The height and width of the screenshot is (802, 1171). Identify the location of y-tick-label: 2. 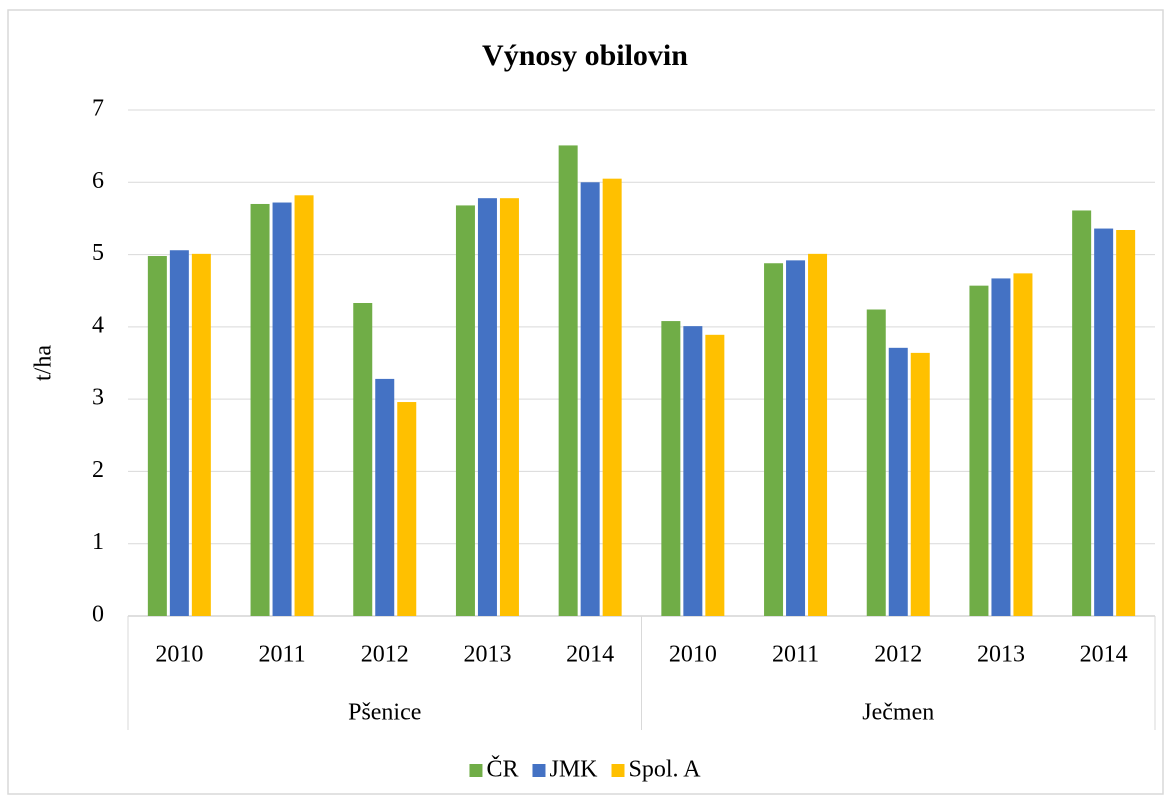
(98, 470).